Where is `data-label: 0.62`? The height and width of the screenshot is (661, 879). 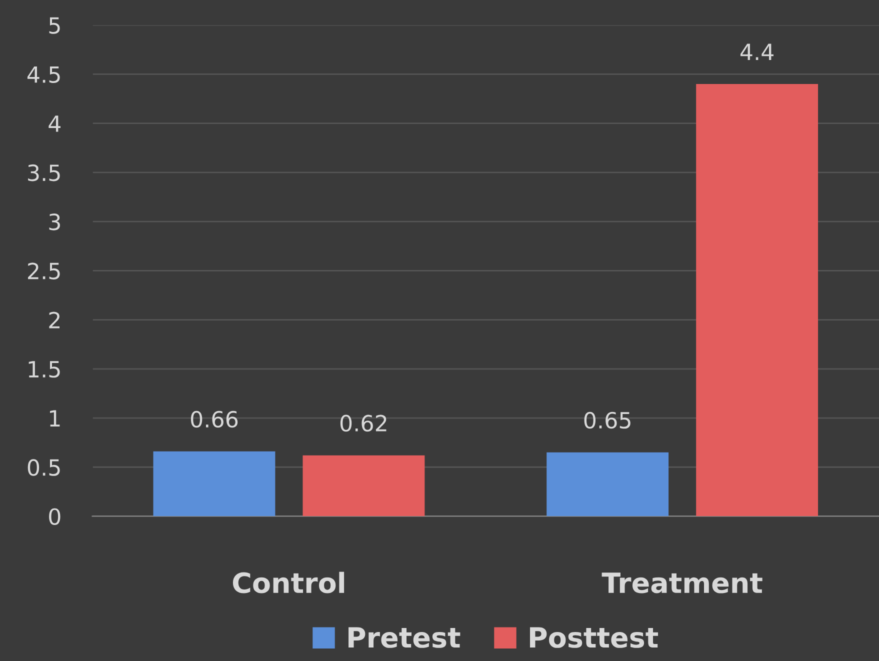
data-label: 0.62 is located at coordinates (363, 423).